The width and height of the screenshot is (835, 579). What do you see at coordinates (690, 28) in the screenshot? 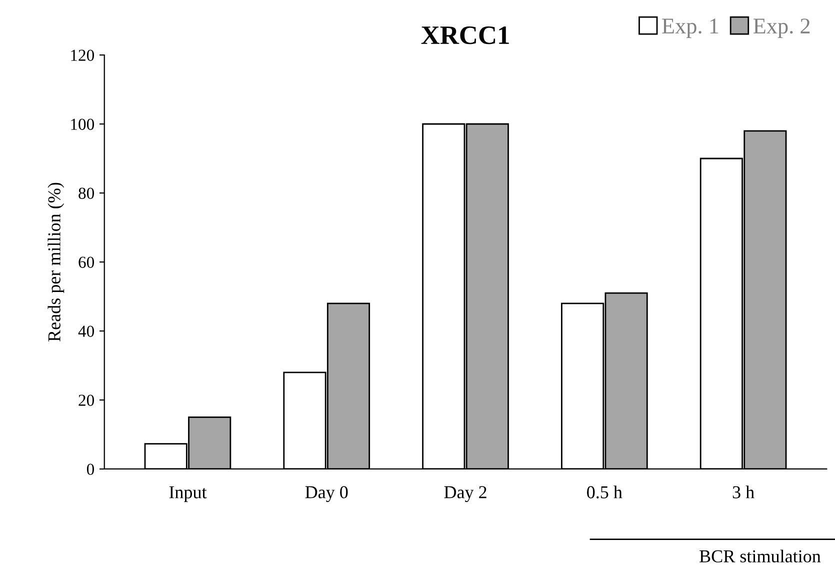
I see `legend-label: Exp. 1` at bounding box center [690, 28].